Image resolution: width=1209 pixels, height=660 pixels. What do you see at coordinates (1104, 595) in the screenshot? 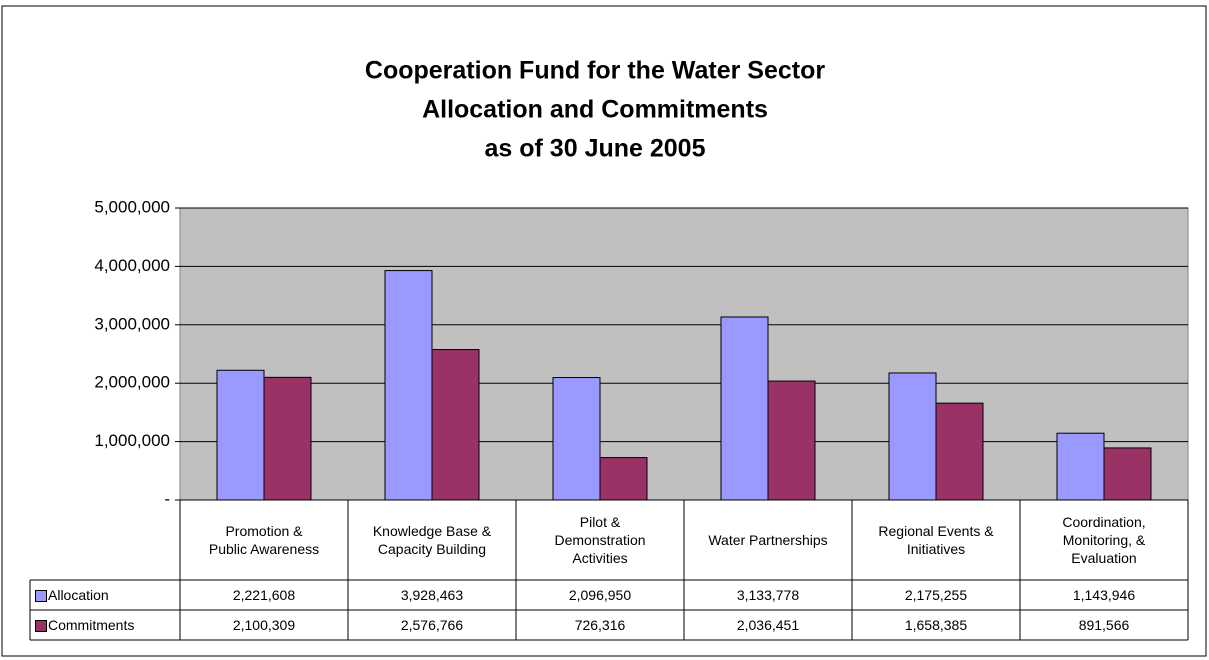
I see `table-value: 1,143,946` at bounding box center [1104, 595].